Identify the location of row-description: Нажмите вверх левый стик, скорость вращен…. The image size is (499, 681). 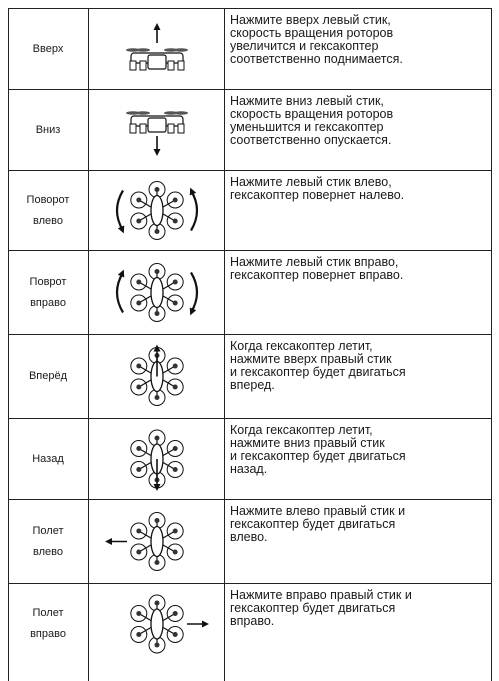
(359, 40).